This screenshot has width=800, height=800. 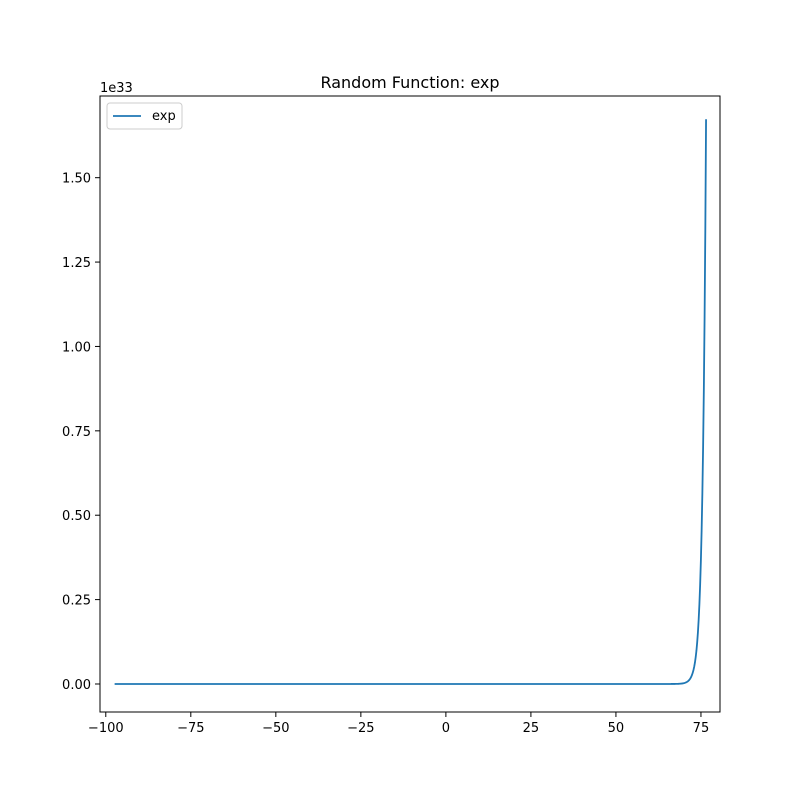 What do you see at coordinates (76, 601) in the screenshot?
I see `y-tick-label: 0.25` at bounding box center [76, 601].